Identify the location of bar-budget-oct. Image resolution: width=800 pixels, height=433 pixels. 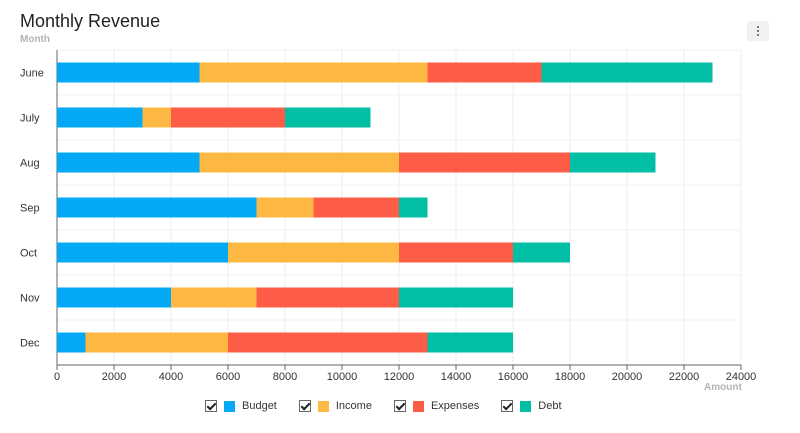
(142, 252).